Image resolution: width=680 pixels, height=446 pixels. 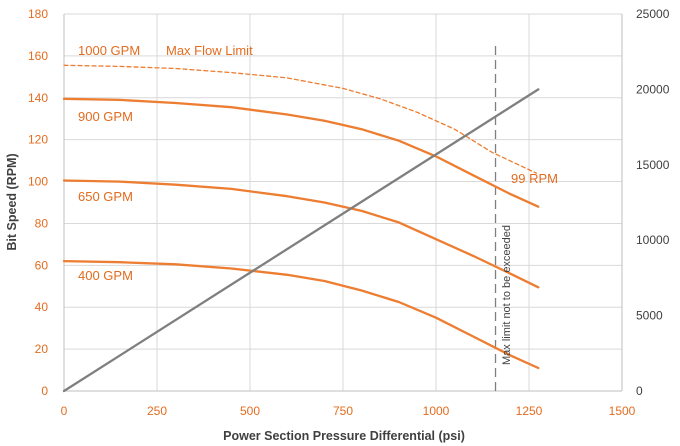 I want to click on y-axis-title: Bit Speed (RPM), so click(x=12, y=201).